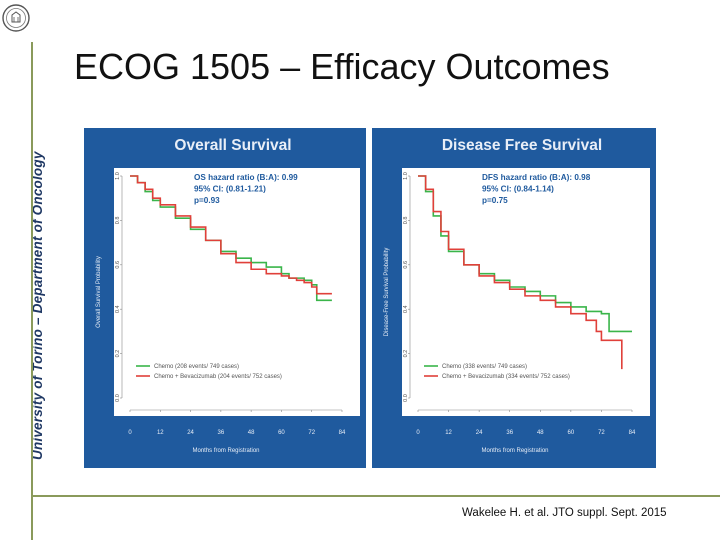  What do you see at coordinates (522, 145) in the screenshot?
I see `chart-title: Disease Free Survival` at bounding box center [522, 145].